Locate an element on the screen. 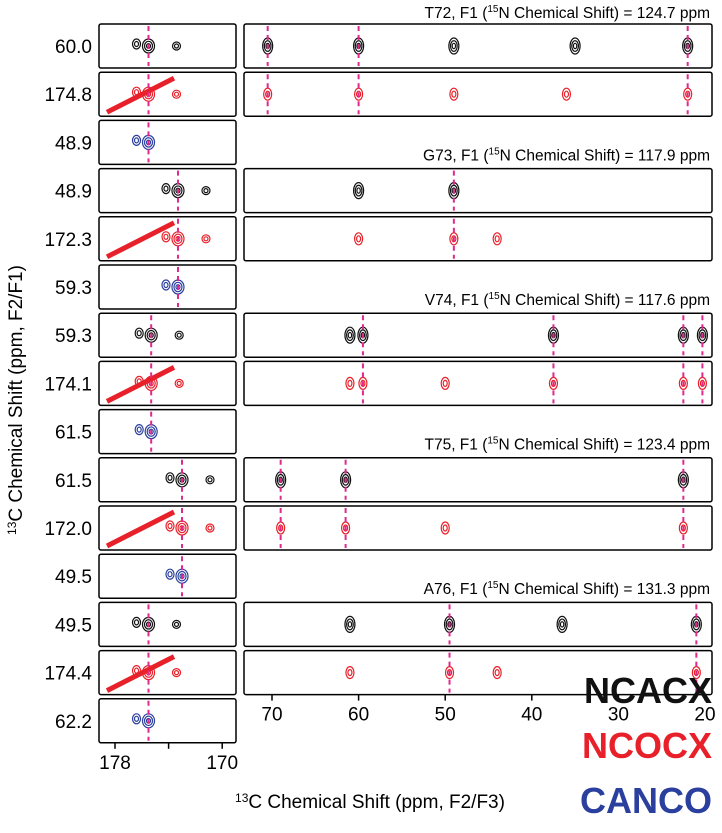  row-label: 172.3 is located at coordinates (68, 240).